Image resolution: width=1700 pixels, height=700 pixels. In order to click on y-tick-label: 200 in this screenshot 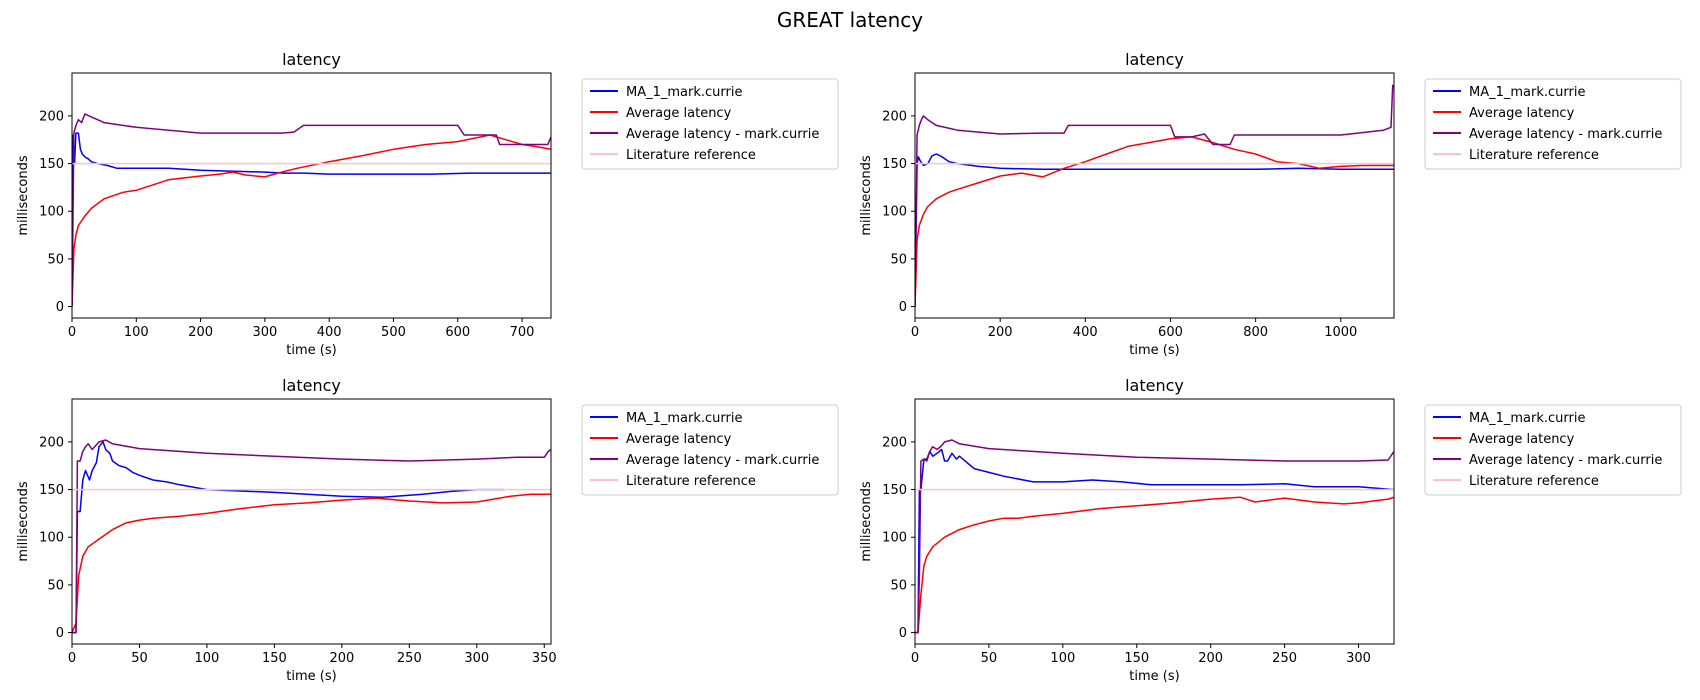, I will do `click(894, 442)`.